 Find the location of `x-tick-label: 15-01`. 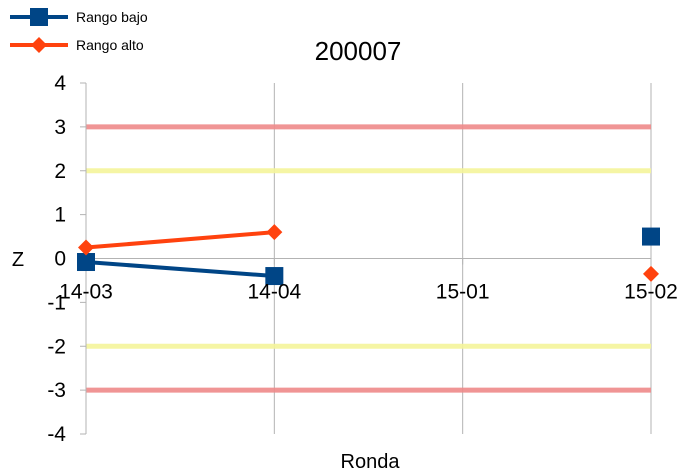

x-tick-label: 15-01 is located at coordinates (463, 292).